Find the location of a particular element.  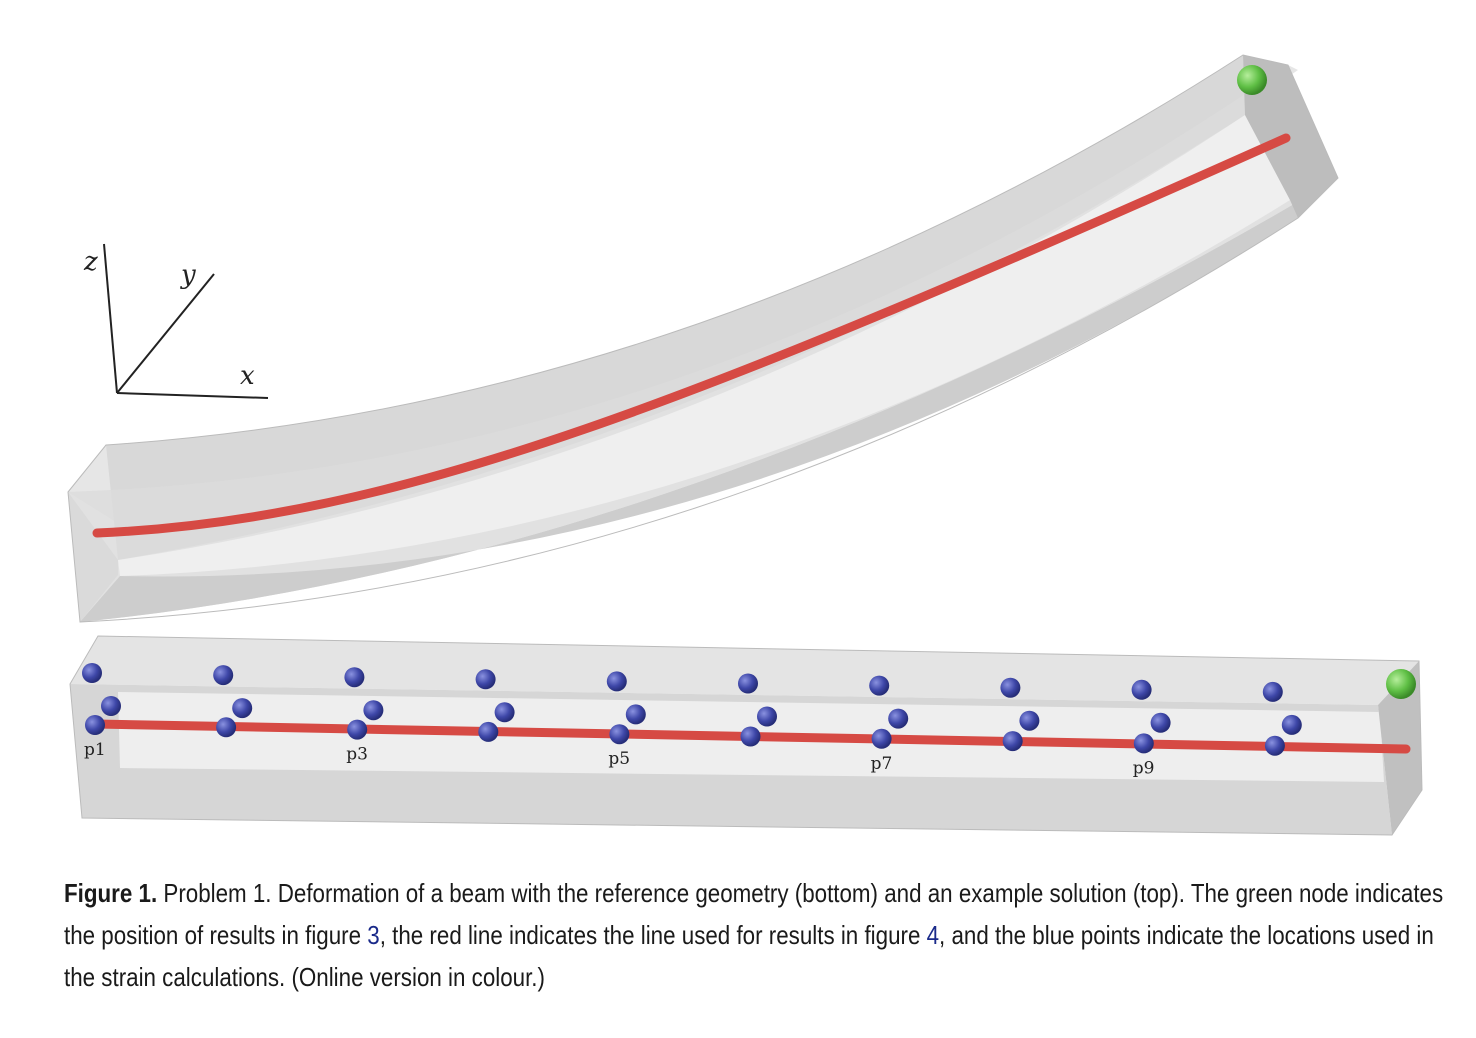

point-label-p7: p7 is located at coordinates (882, 764).